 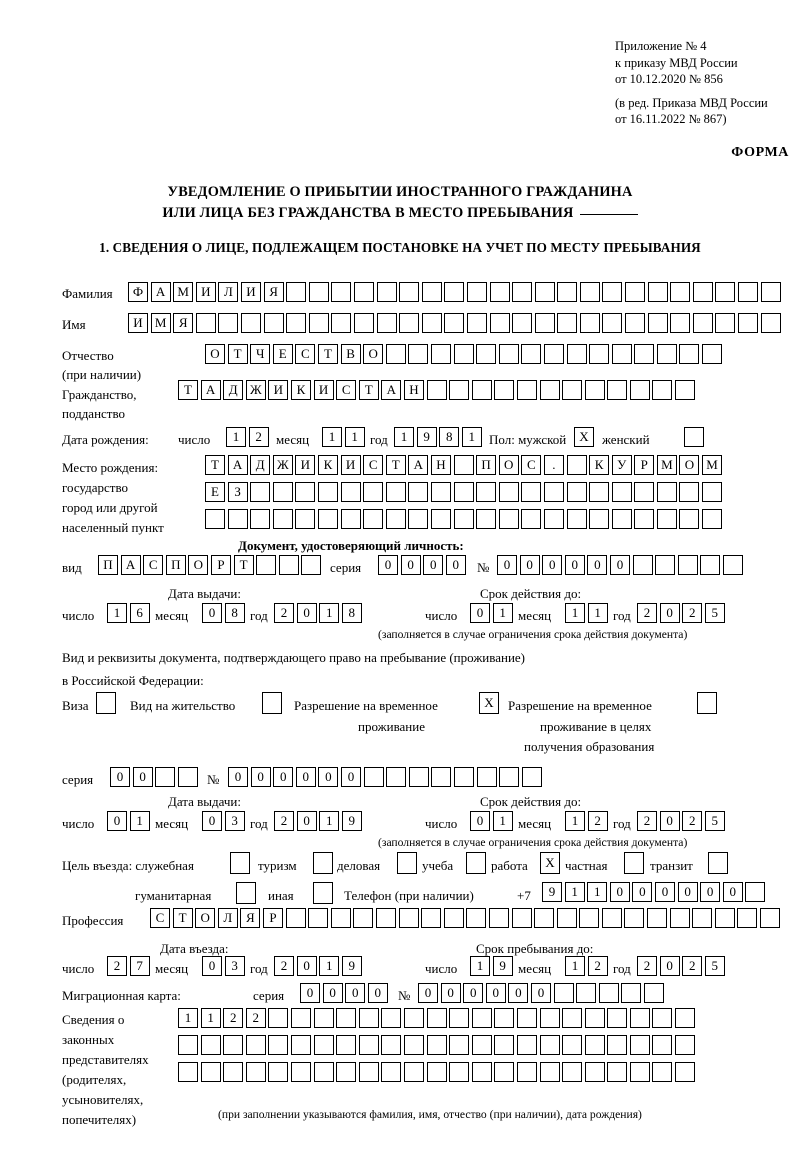 I want to click on doc-type-cell, so click(x=311, y=565).